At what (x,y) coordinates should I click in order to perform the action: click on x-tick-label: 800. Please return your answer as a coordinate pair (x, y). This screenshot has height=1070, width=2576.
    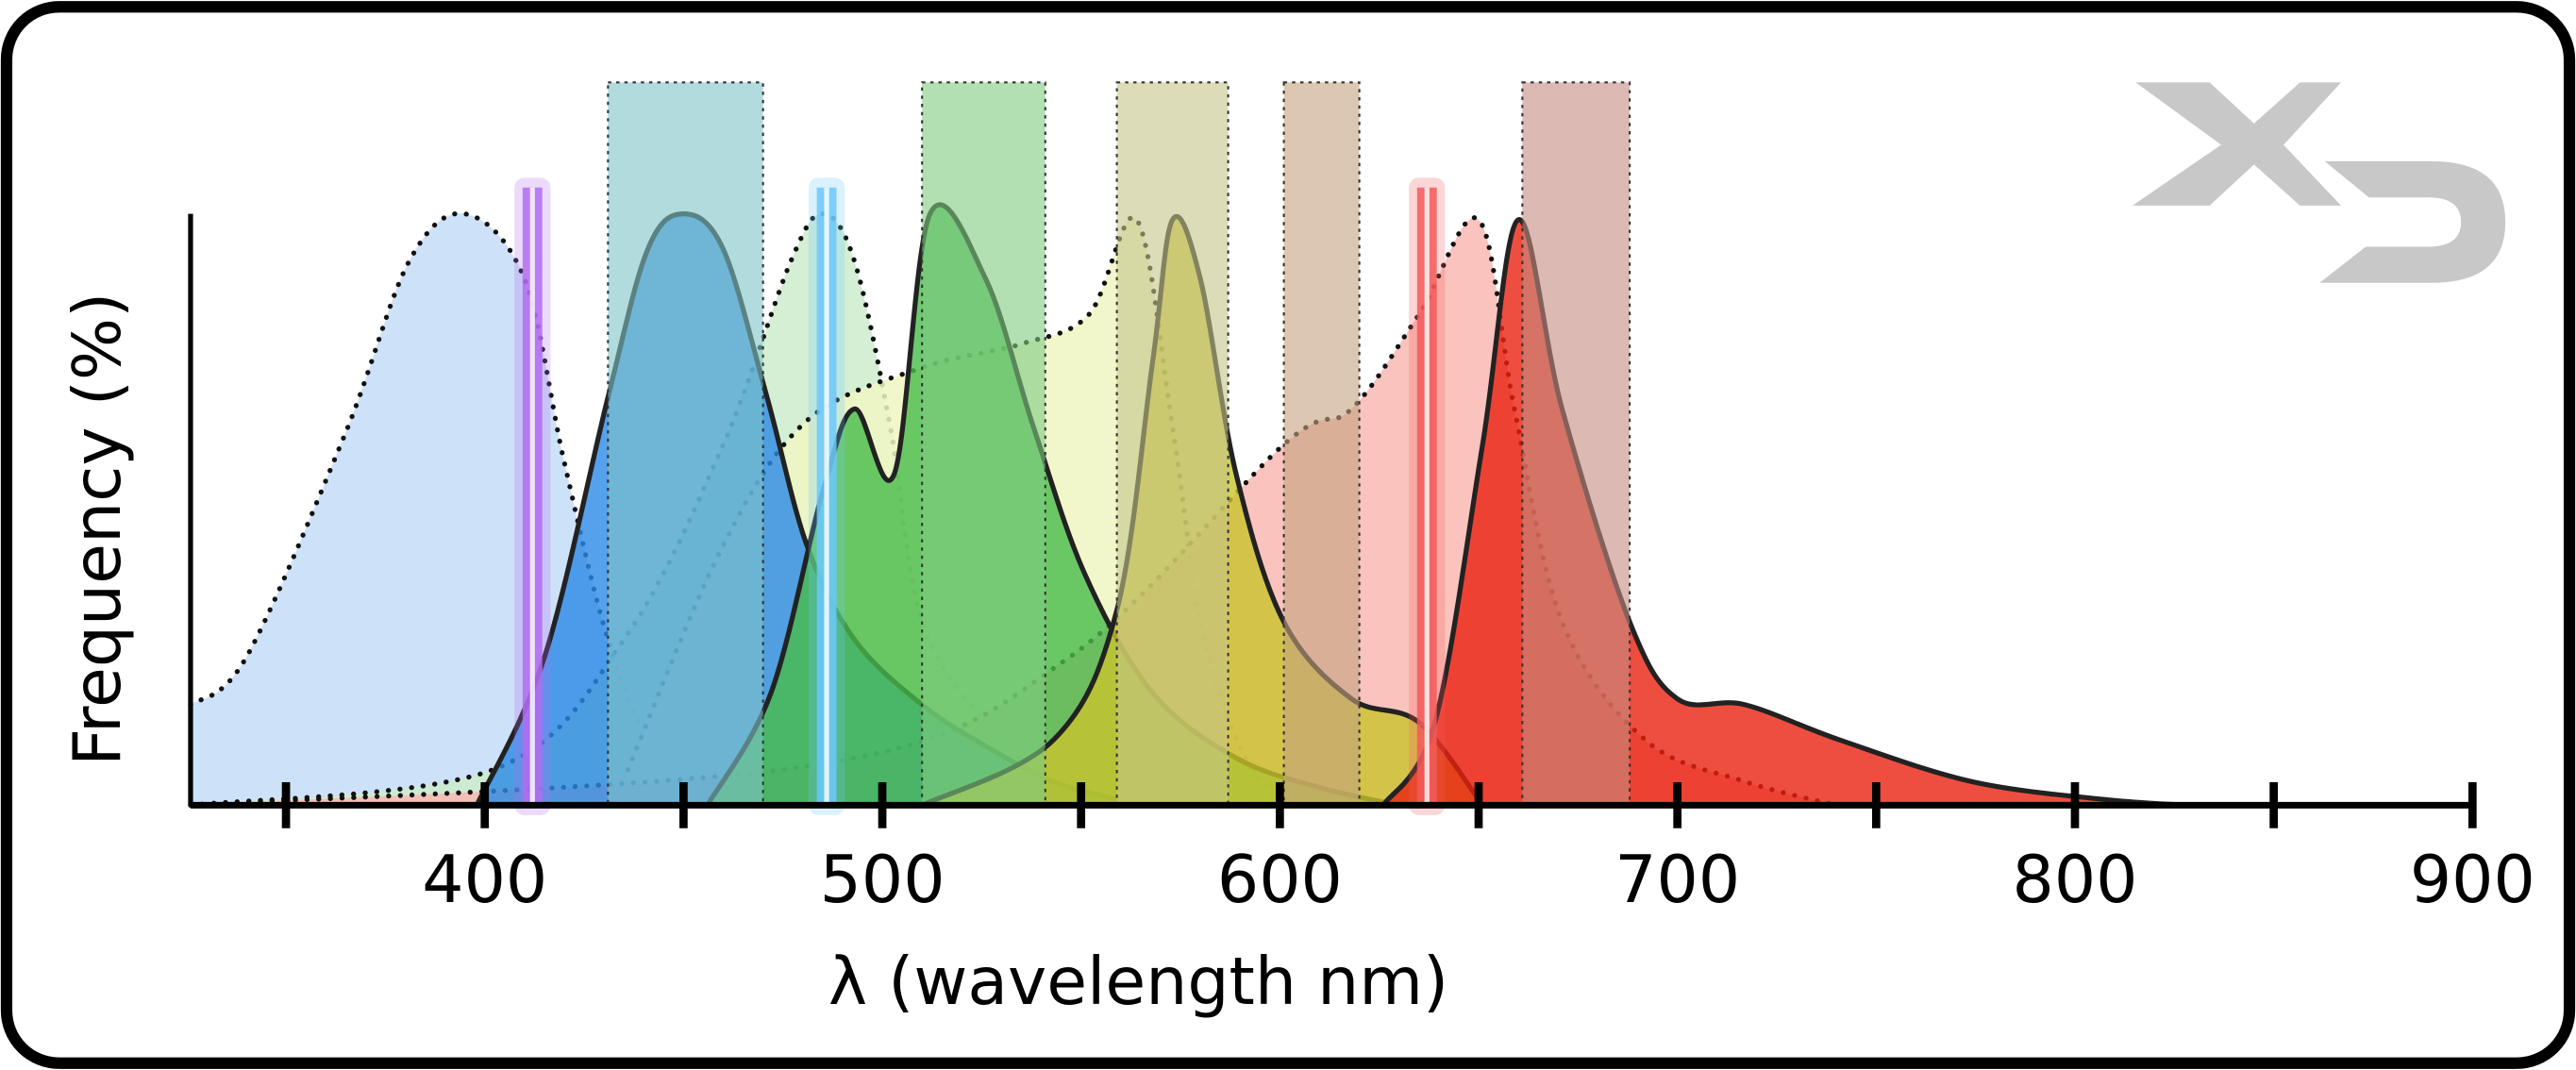
    Looking at the image, I should click on (2075, 880).